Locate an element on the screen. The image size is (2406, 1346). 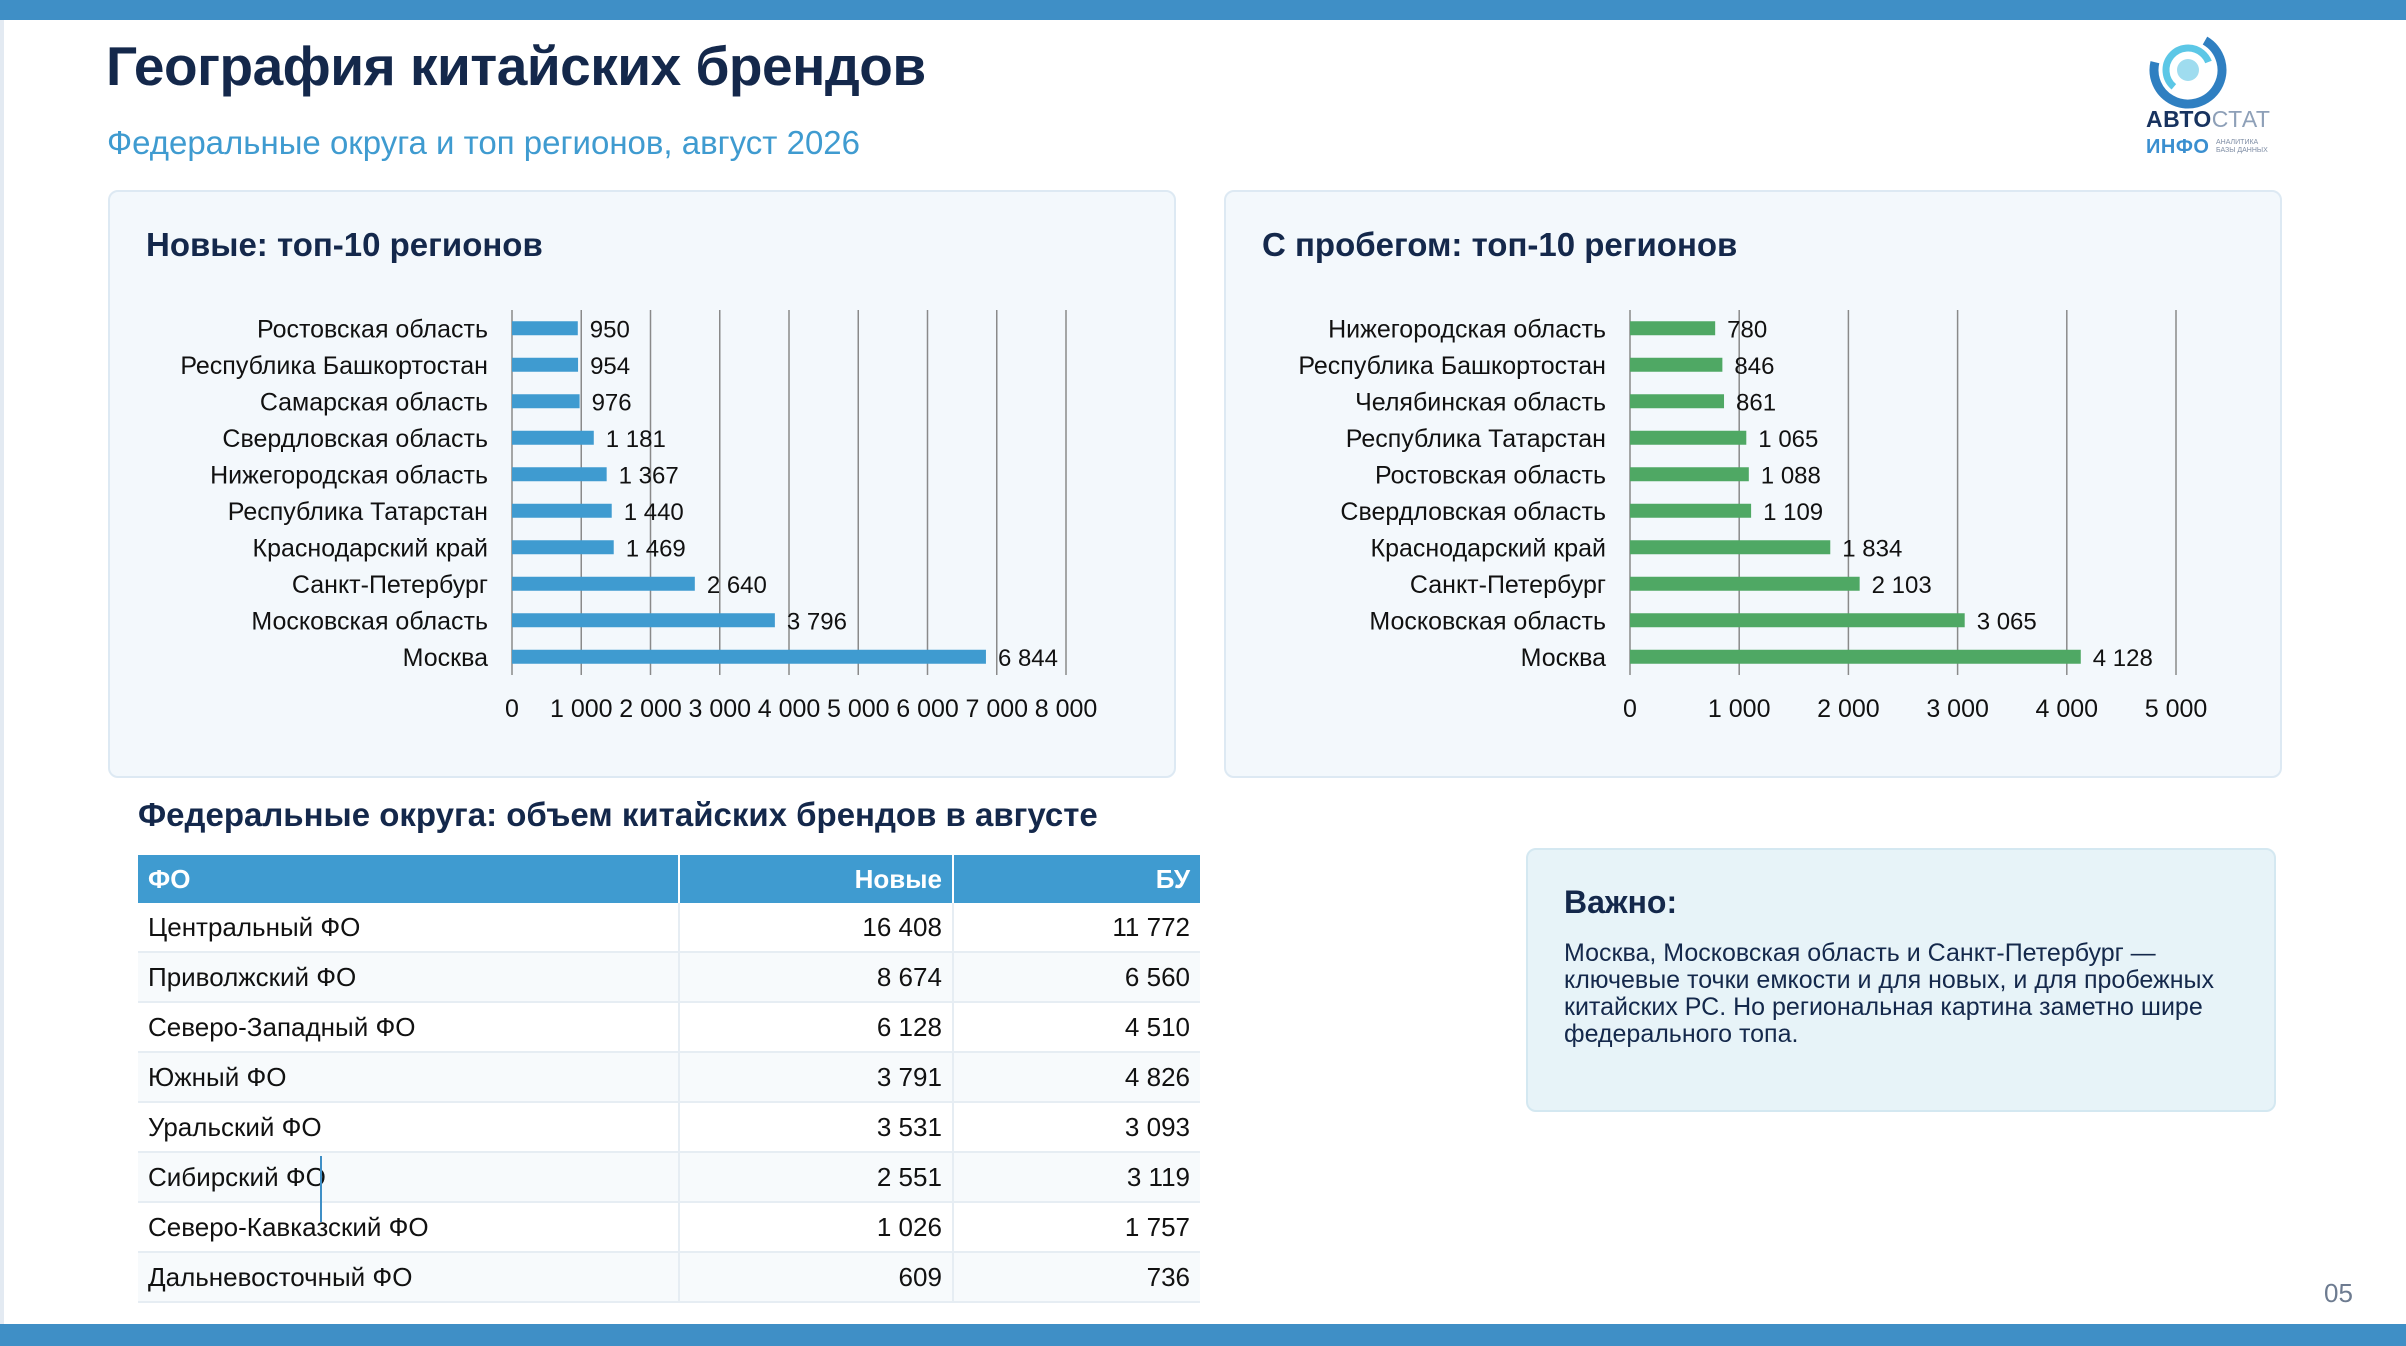
new-count: 2 551 is located at coordinates (816, 1177).